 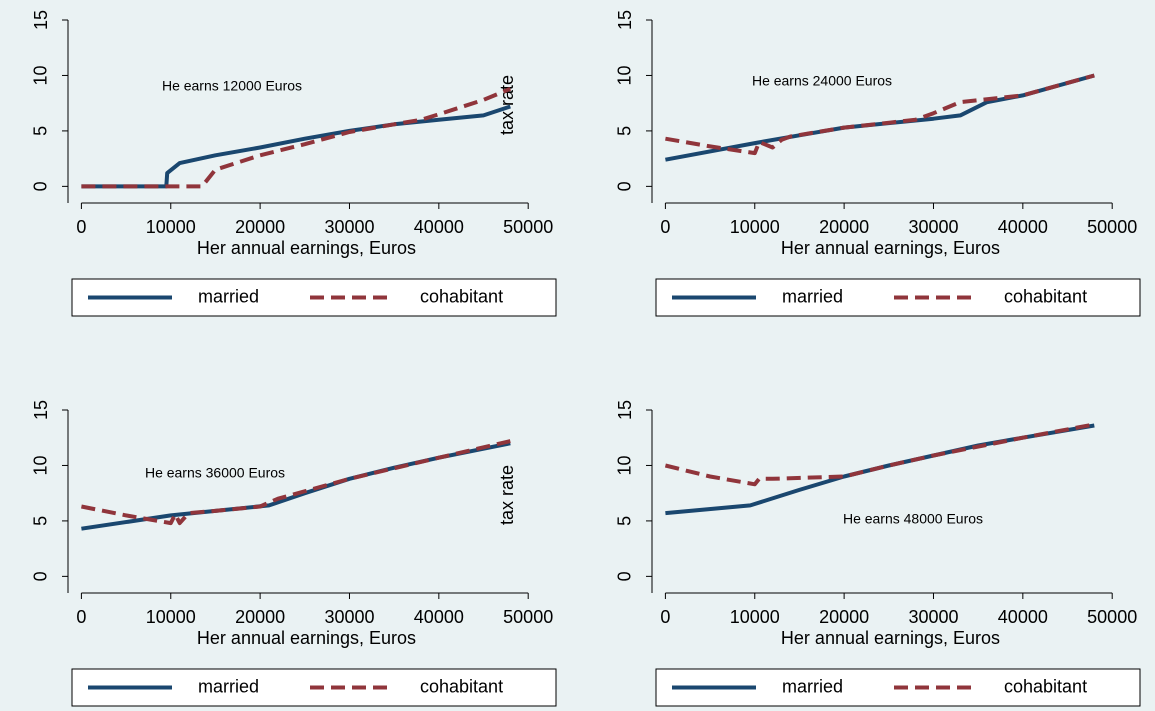 I want to click on annotation: He earns 12000 Euros, so click(x=232, y=86).